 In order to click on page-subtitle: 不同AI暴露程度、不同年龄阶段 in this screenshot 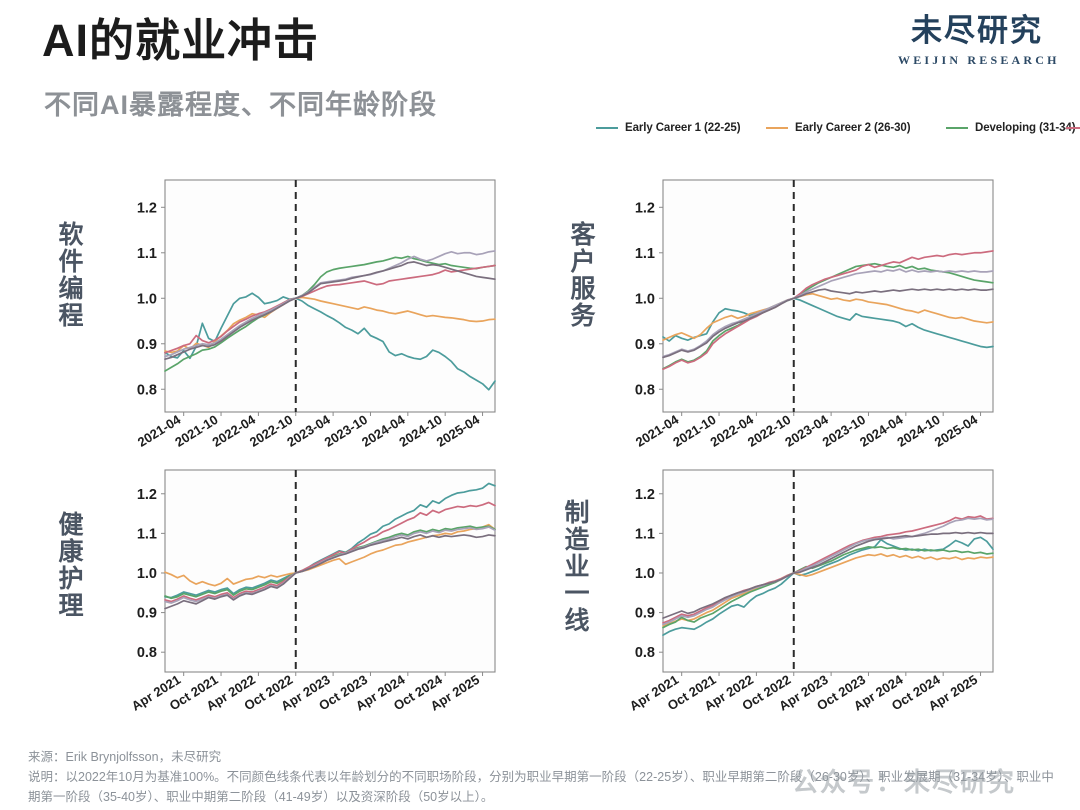, I will do `click(240, 105)`.